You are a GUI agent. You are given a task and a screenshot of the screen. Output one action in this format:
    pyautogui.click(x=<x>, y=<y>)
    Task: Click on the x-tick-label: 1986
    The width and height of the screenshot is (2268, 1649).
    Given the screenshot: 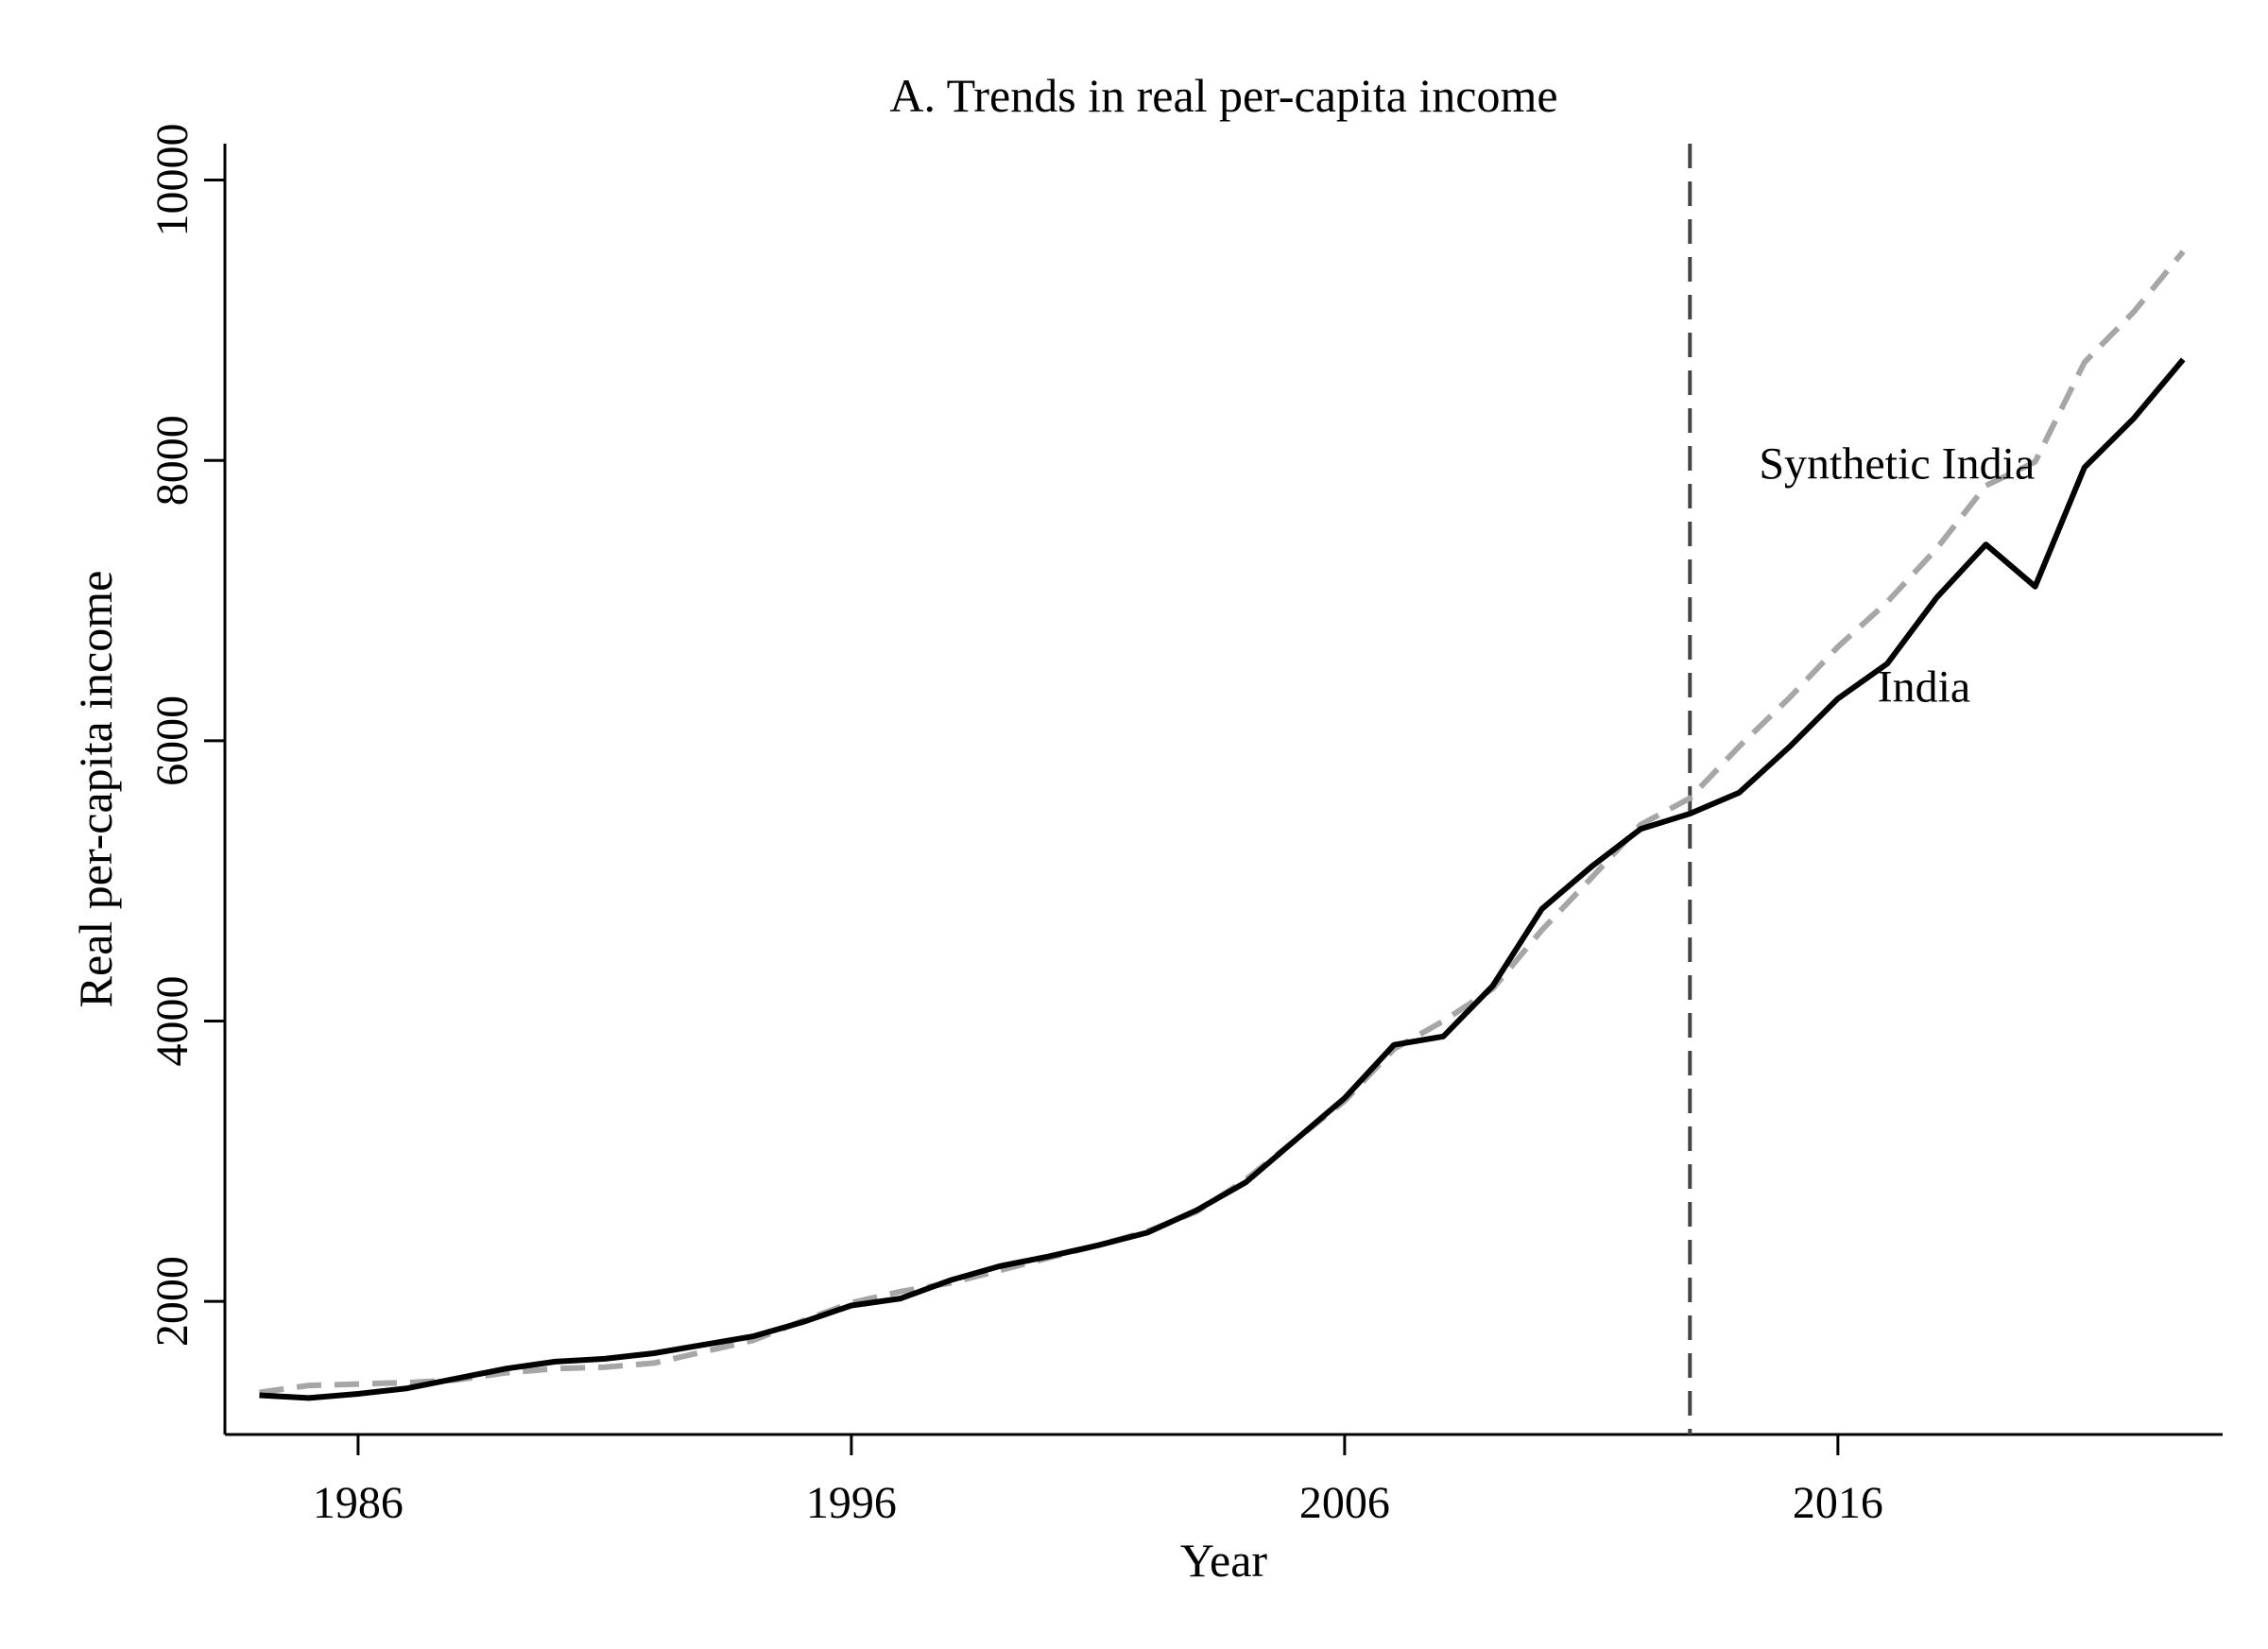 What is the action you would take?
    pyautogui.click(x=358, y=1503)
    